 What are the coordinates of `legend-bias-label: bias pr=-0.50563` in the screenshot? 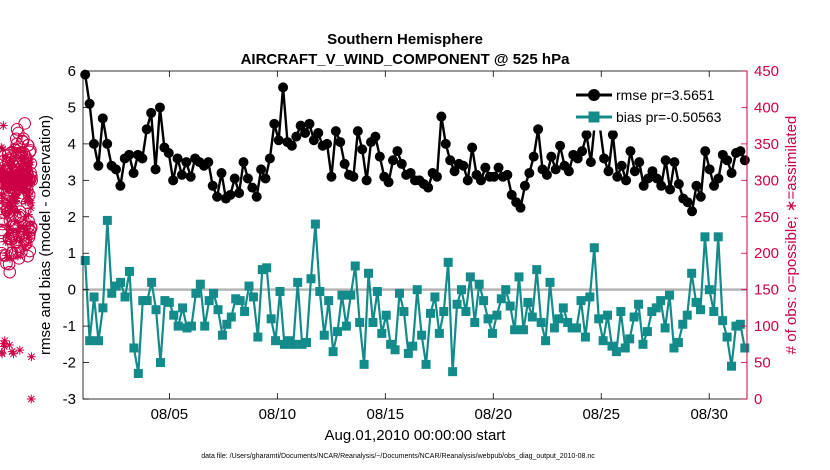 It's located at (669, 117).